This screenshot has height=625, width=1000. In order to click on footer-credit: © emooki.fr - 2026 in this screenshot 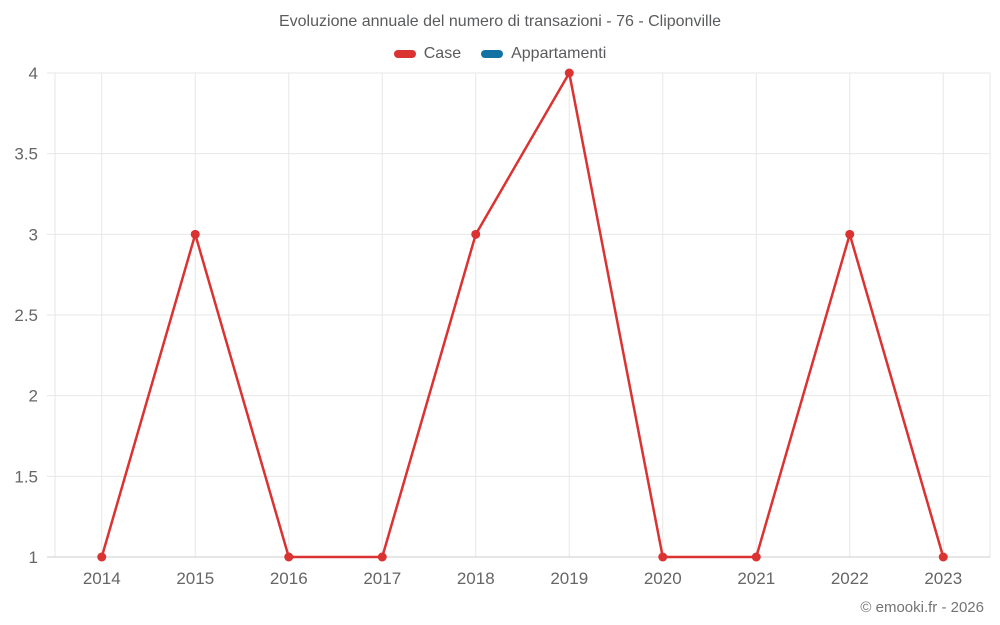, I will do `click(922, 607)`.